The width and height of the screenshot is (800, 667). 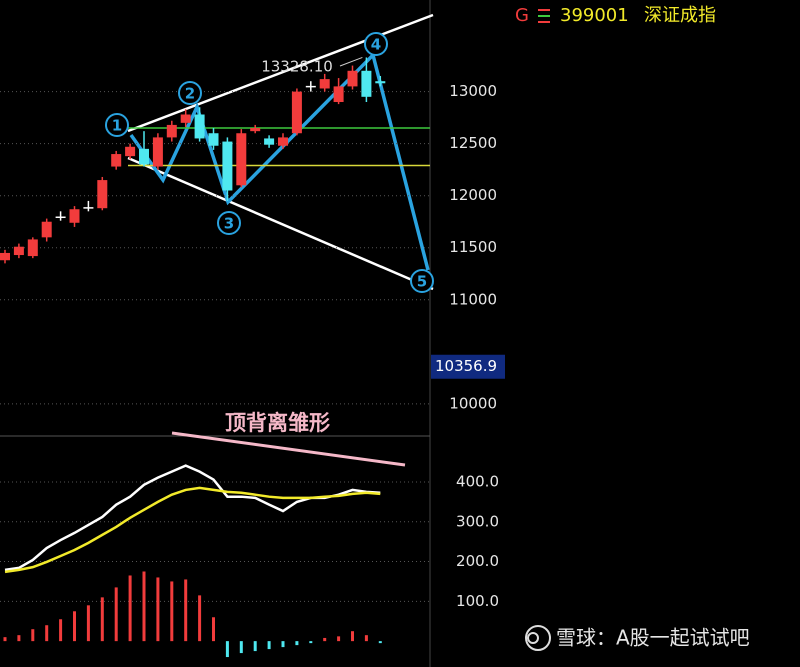 What do you see at coordinates (351, 61) in the screenshot?
I see `high-pointer` at bounding box center [351, 61].